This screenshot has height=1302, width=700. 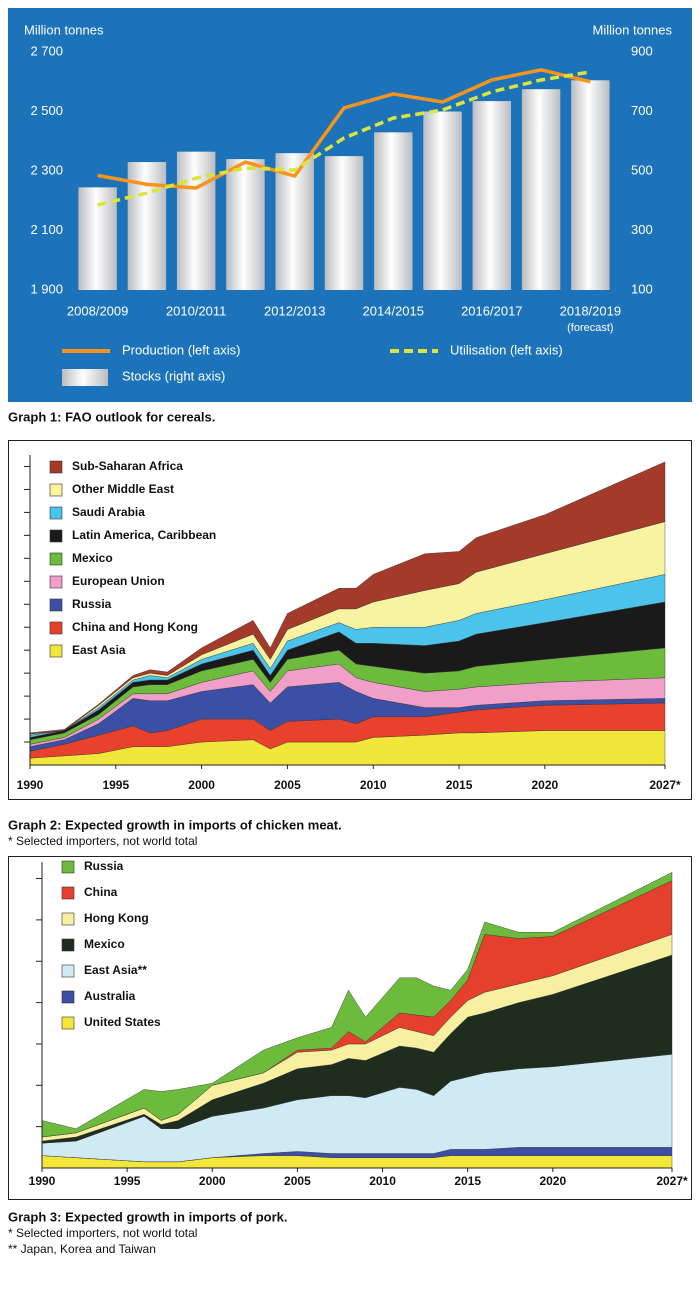 What do you see at coordinates (294, 310) in the screenshot?
I see `x-tick-label: 2012/2013` at bounding box center [294, 310].